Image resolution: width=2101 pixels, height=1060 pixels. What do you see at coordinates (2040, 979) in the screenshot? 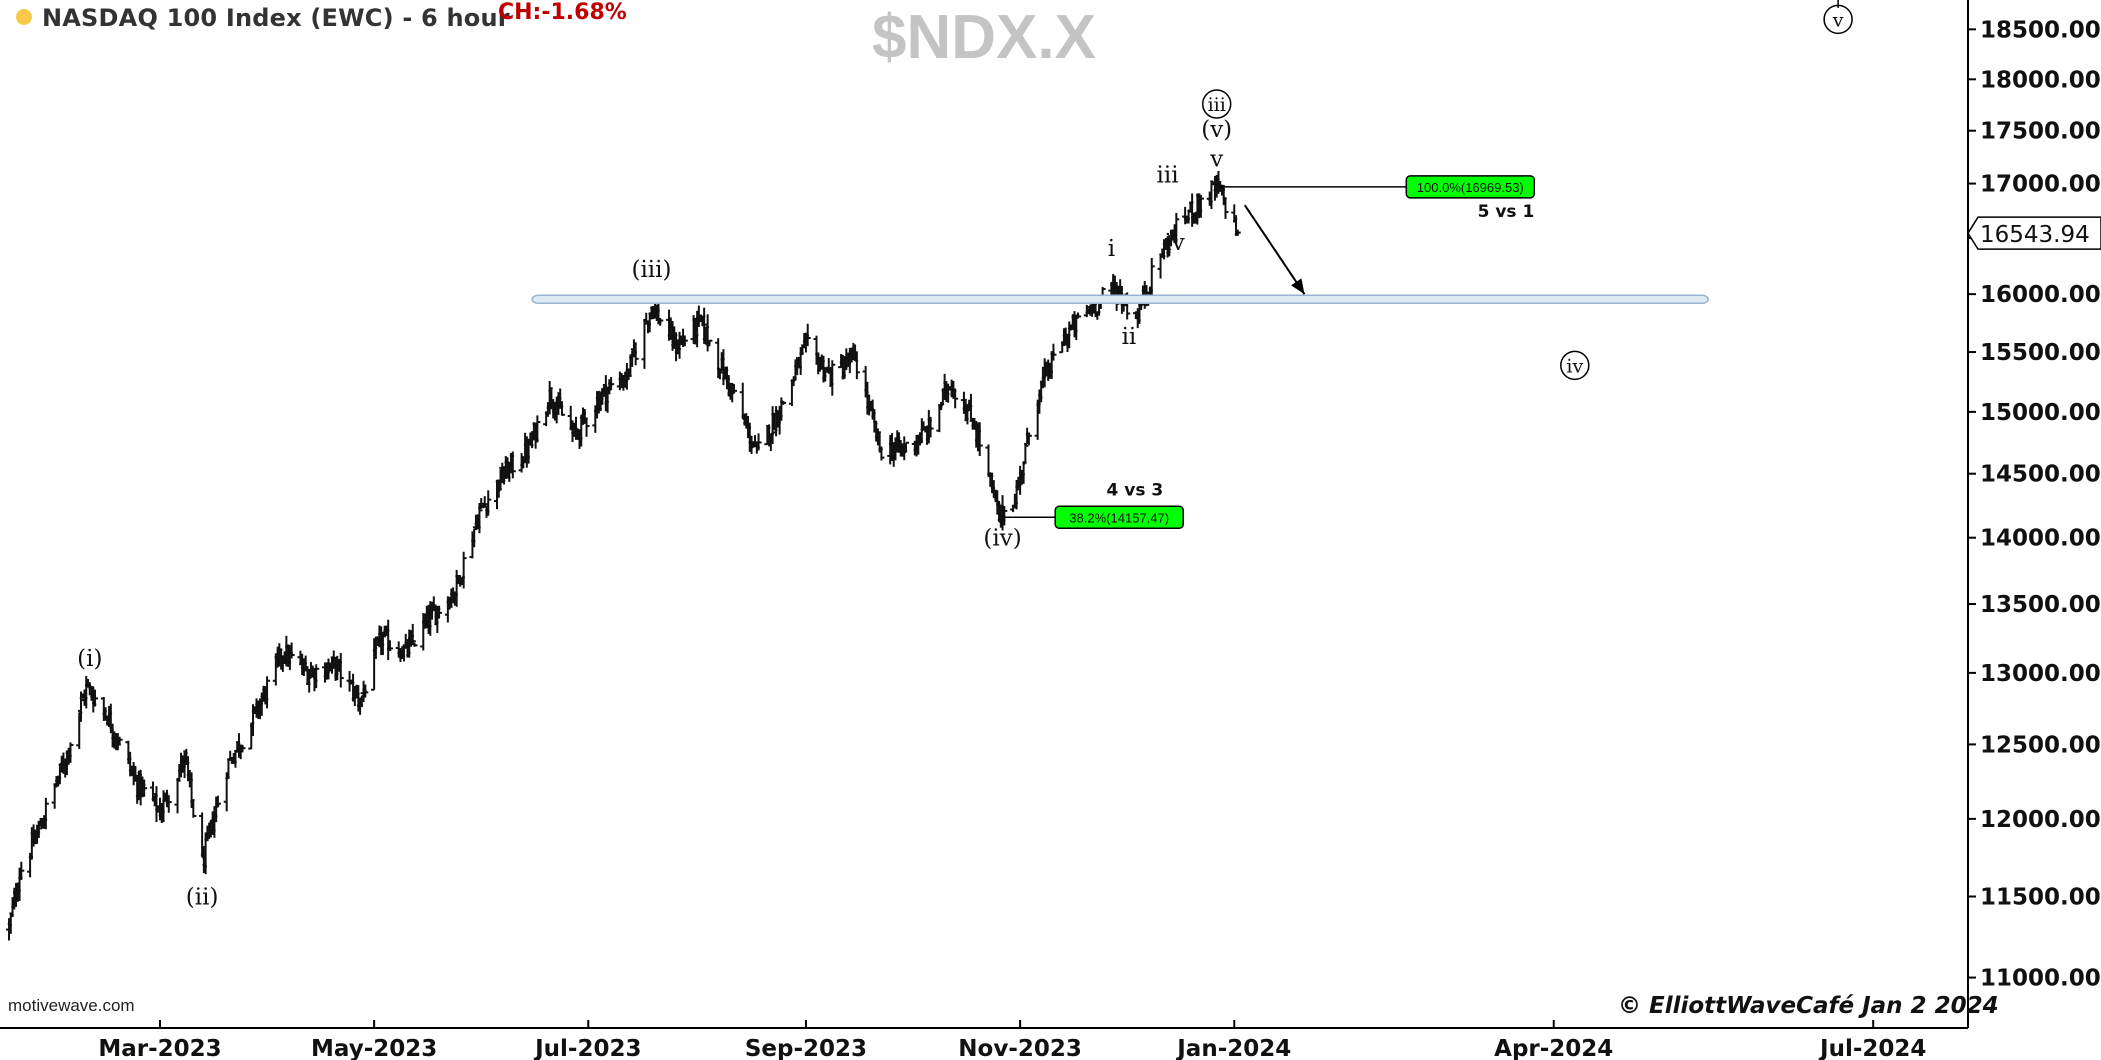
I see `y-tick-label: 11000.00` at bounding box center [2040, 979].